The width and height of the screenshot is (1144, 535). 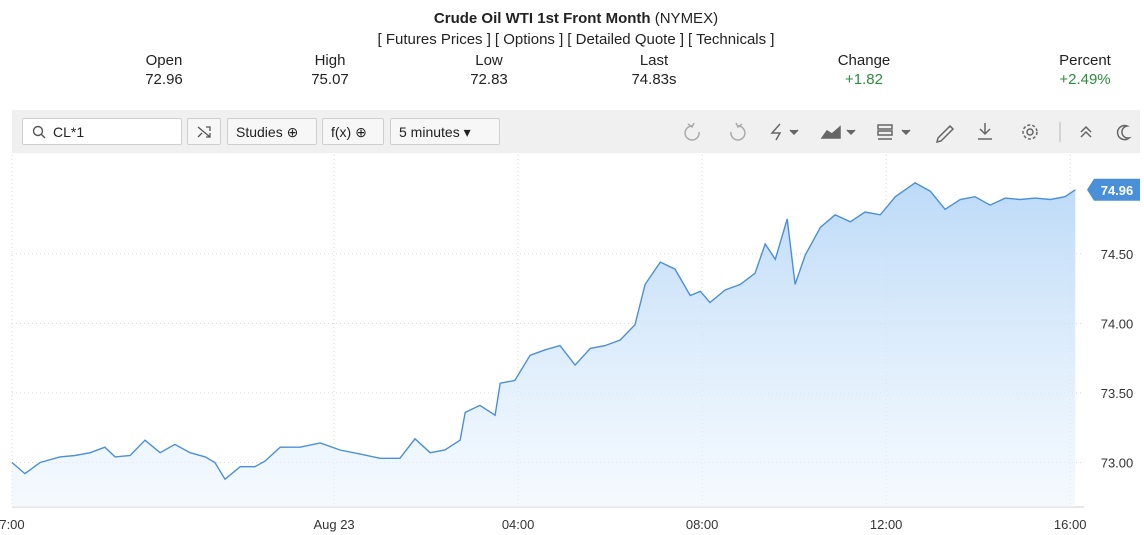 I want to click on x-tick-label: 16:00, so click(x=1070, y=524).